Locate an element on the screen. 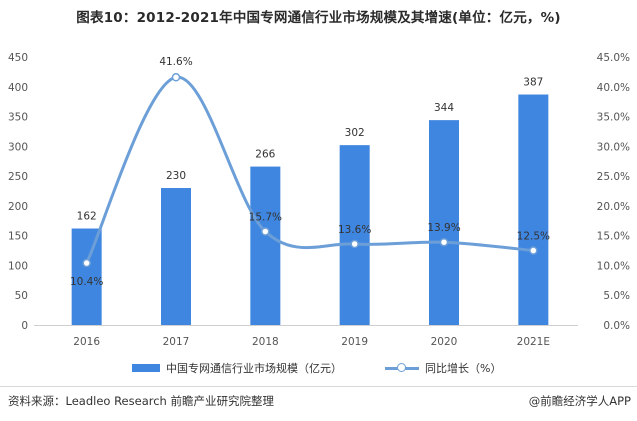 This screenshot has width=637, height=421. bar-value-label: 162 is located at coordinates (87, 217).